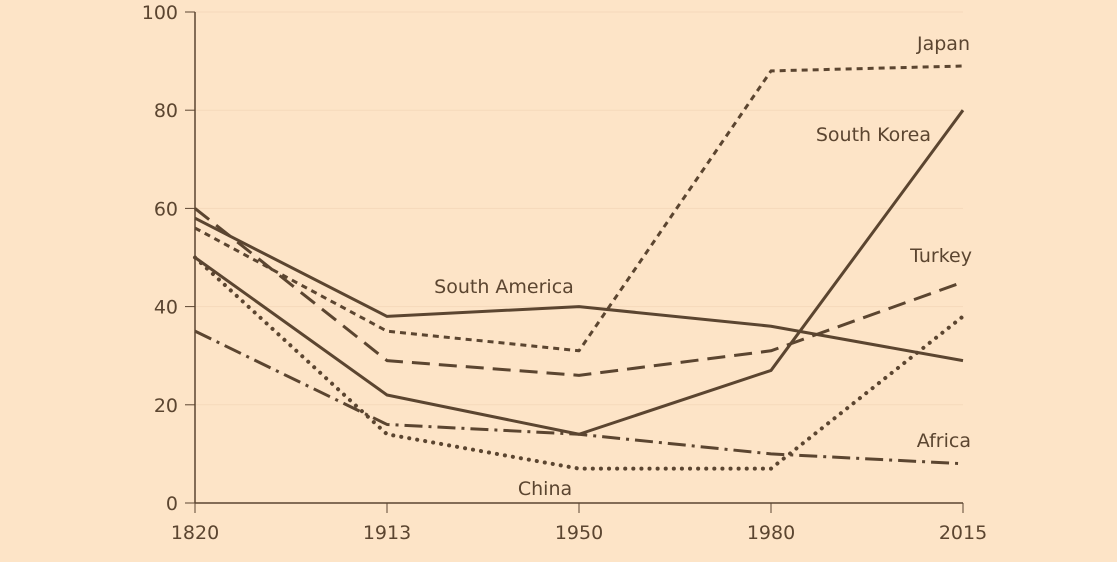 Image resolution: width=1117 pixels, height=562 pixels. I want to click on series-label-south-korea: South Korea, so click(873, 135).